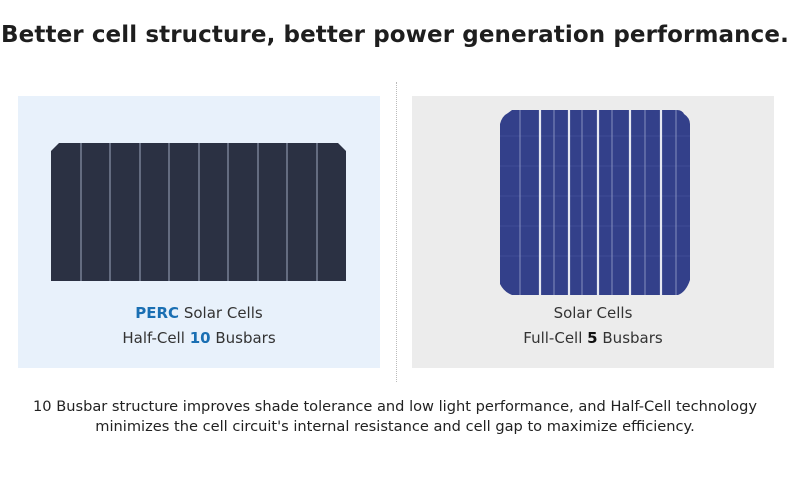  I want to click on busbar-info: Full-Cell 5 Busbars, so click(593, 338).